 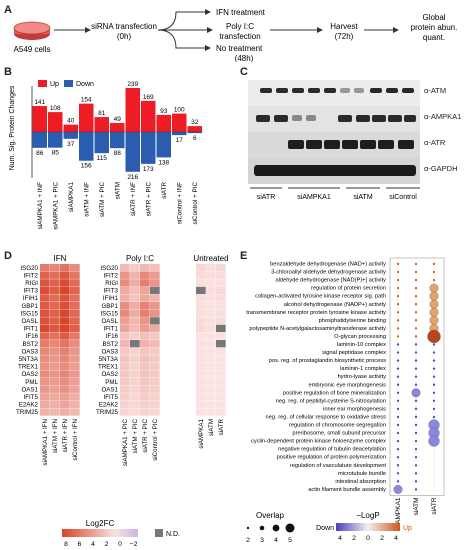 What do you see at coordinates (334, 132) in the screenshot?
I see `western-blot-image` at bounding box center [334, 132].